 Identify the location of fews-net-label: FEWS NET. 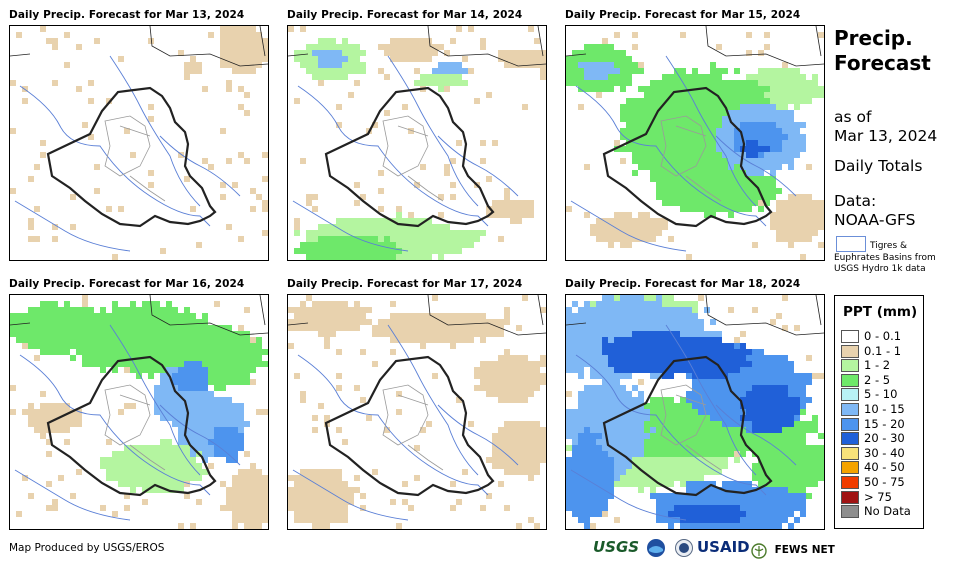
(804, 550).